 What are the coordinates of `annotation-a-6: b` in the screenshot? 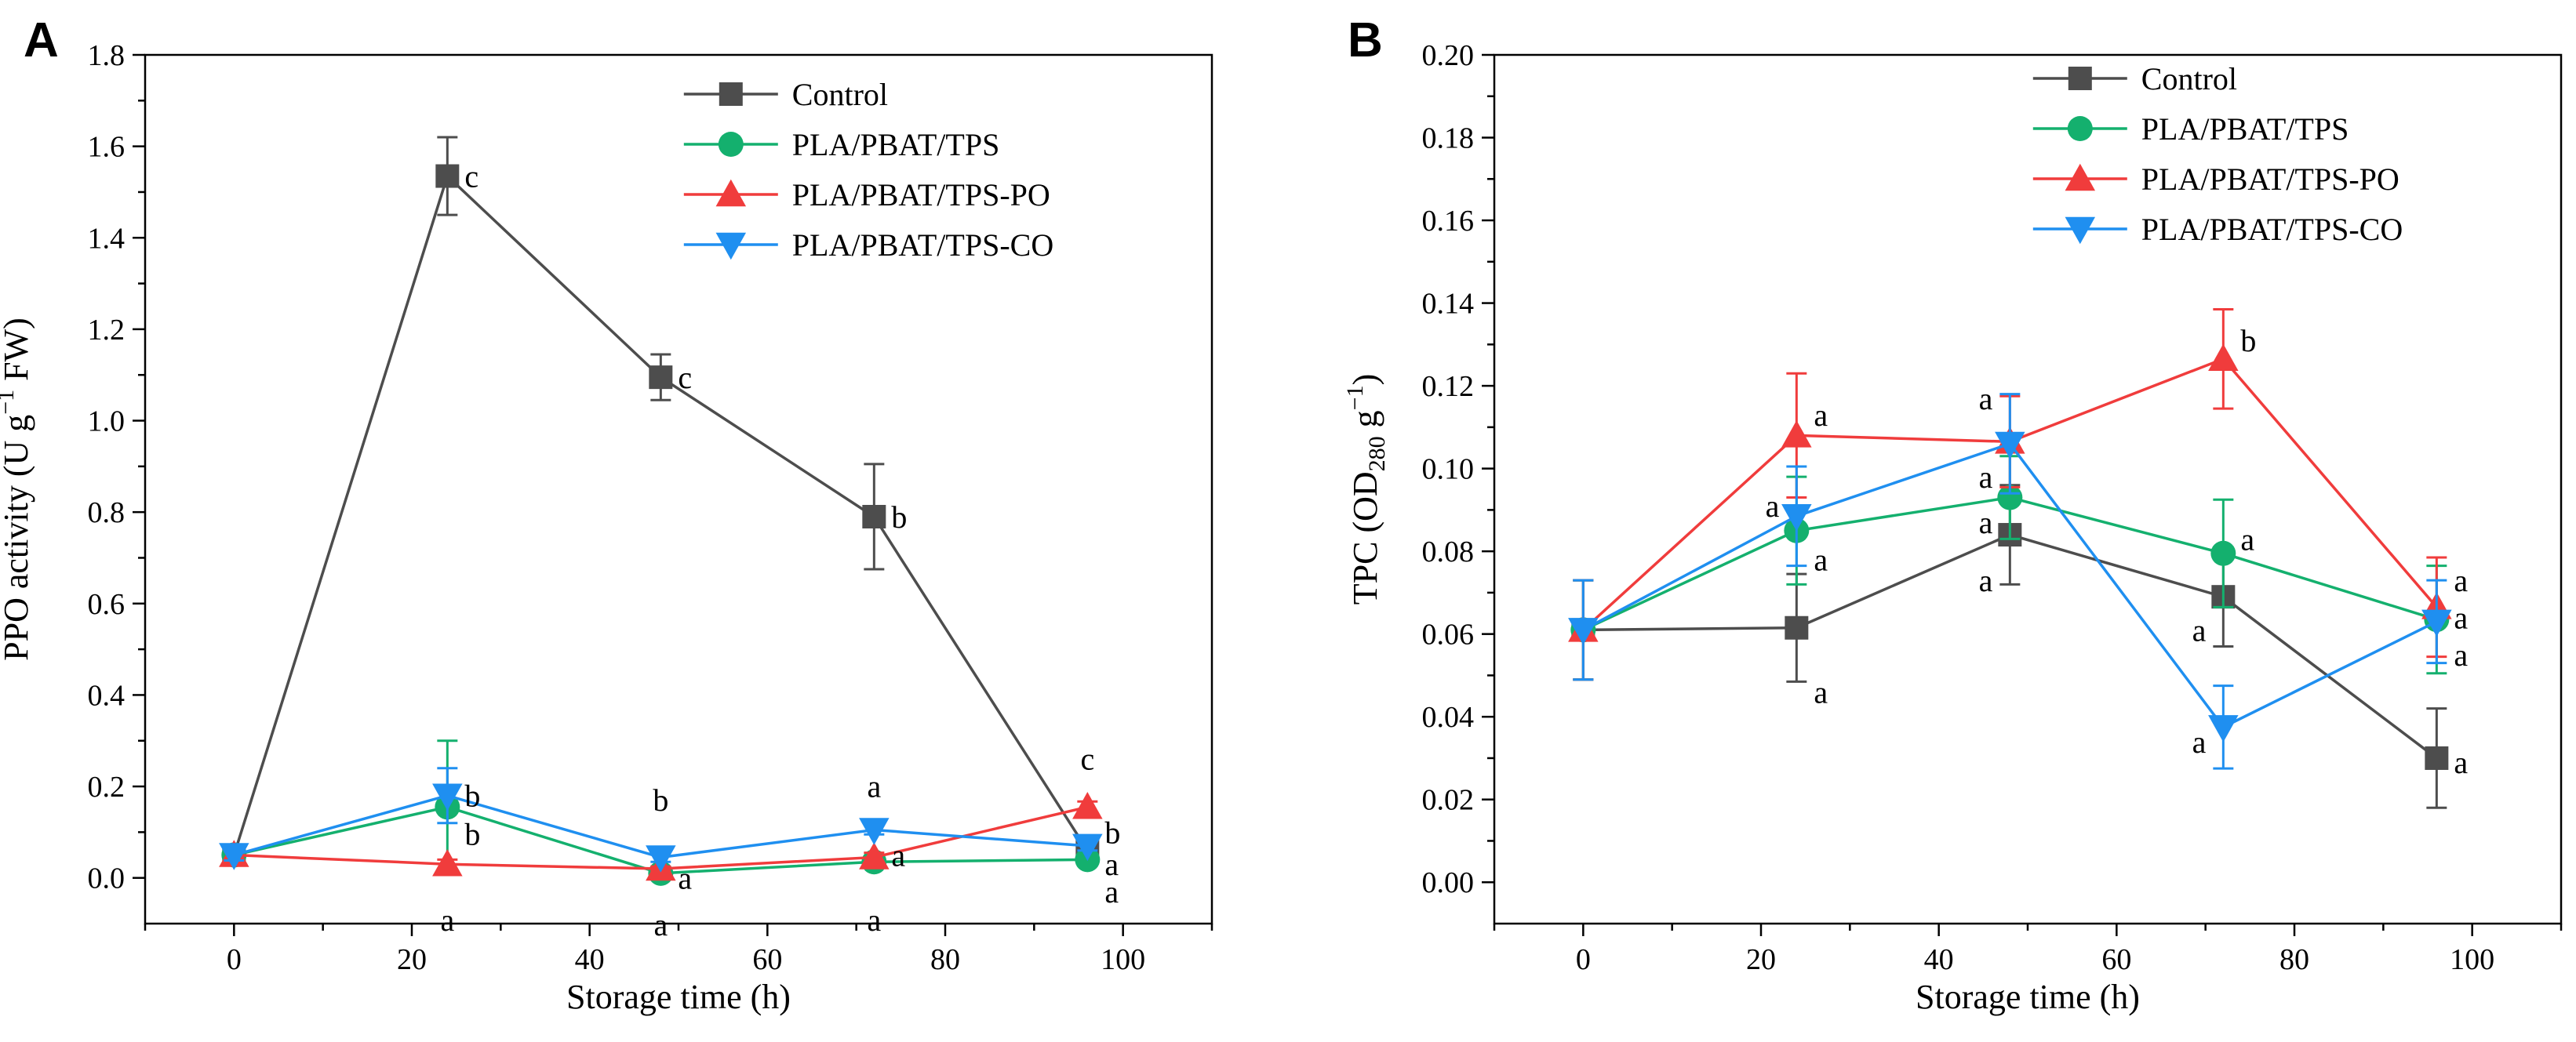 It's located at (660, 800).